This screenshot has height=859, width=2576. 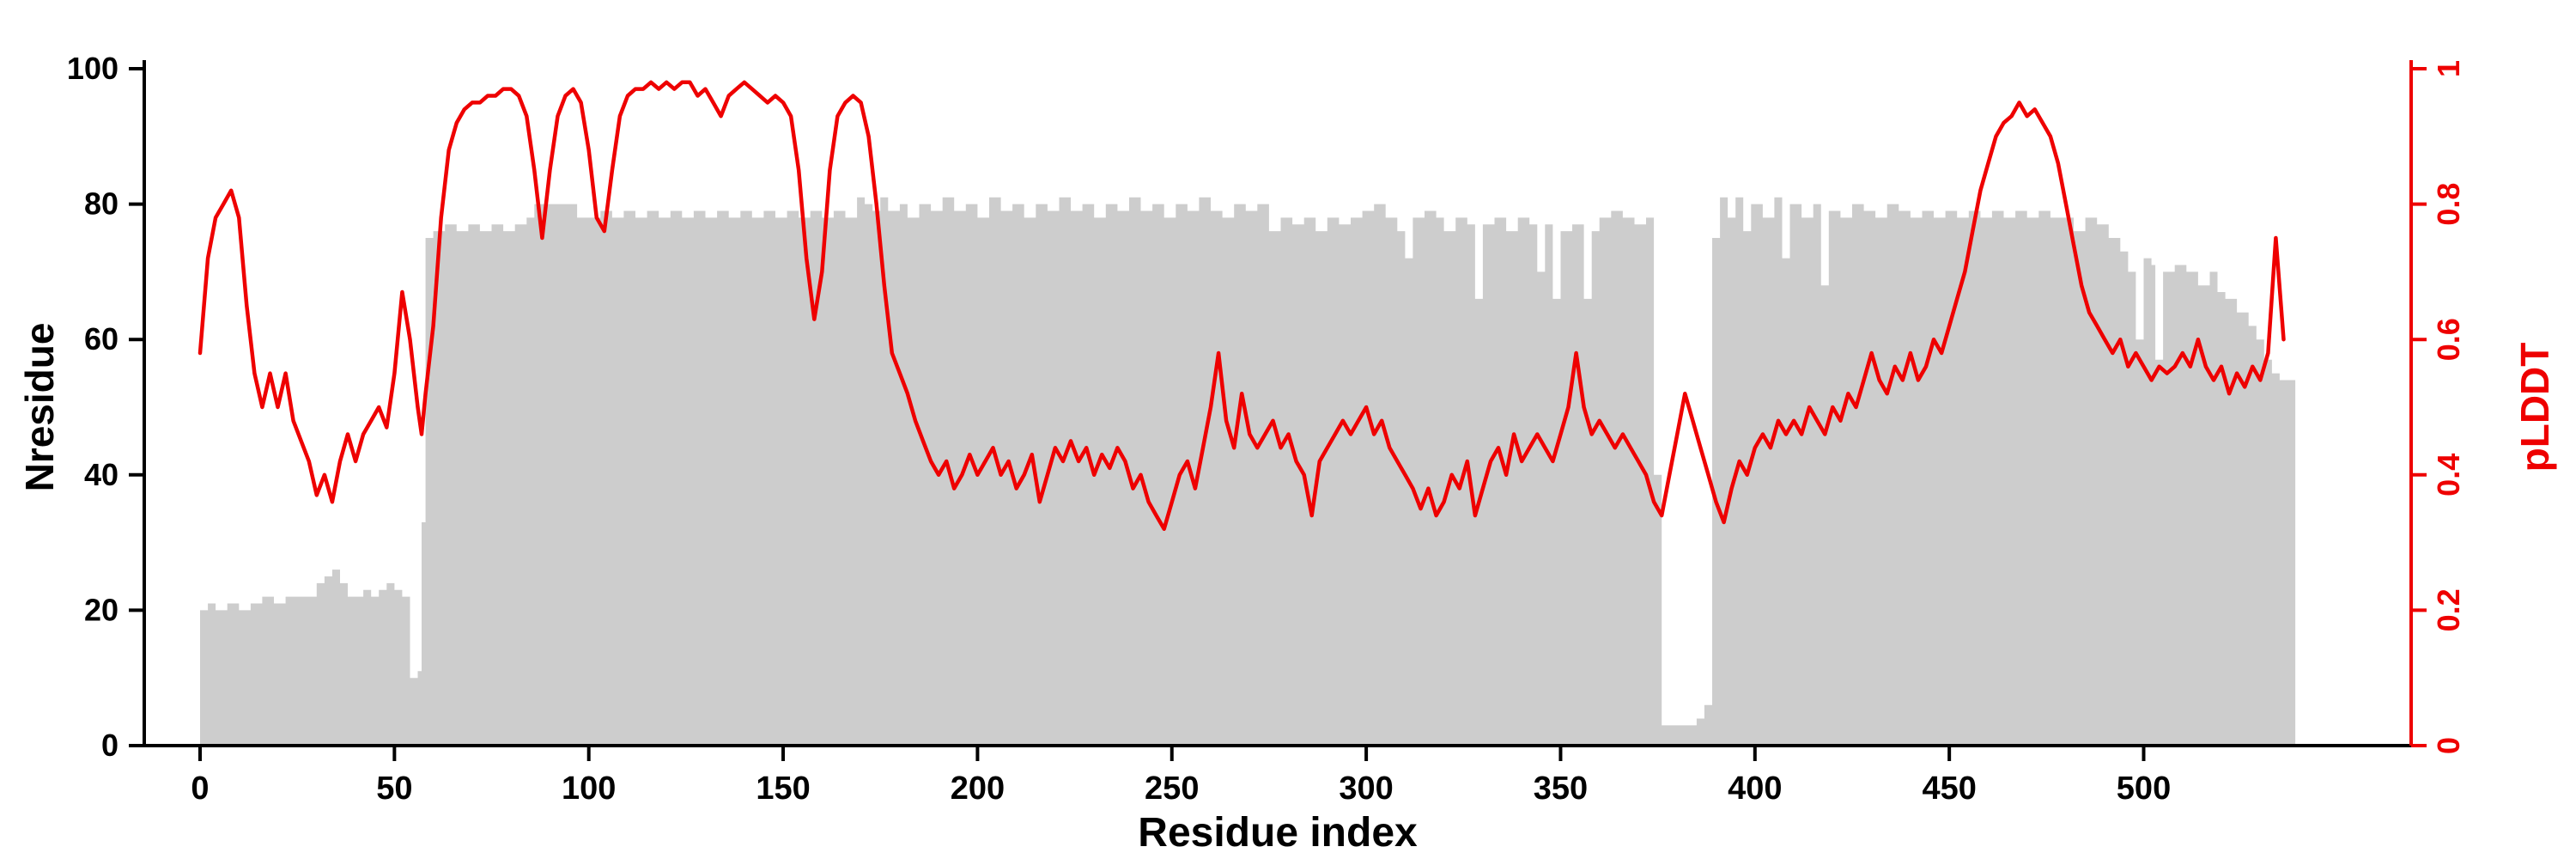 I want to click on x-tick-label: 0, so click(x=200, y=789).